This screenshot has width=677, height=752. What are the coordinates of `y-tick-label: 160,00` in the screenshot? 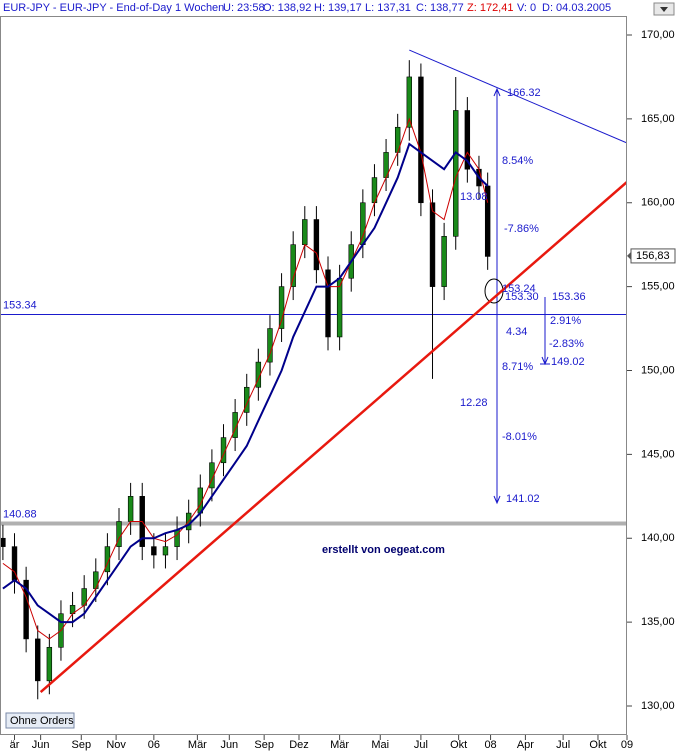 It's located at (658, 203).